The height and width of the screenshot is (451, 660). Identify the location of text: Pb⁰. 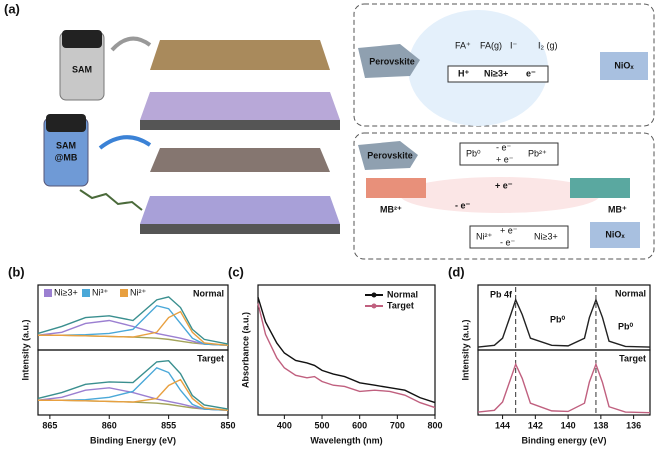
(473, 153).